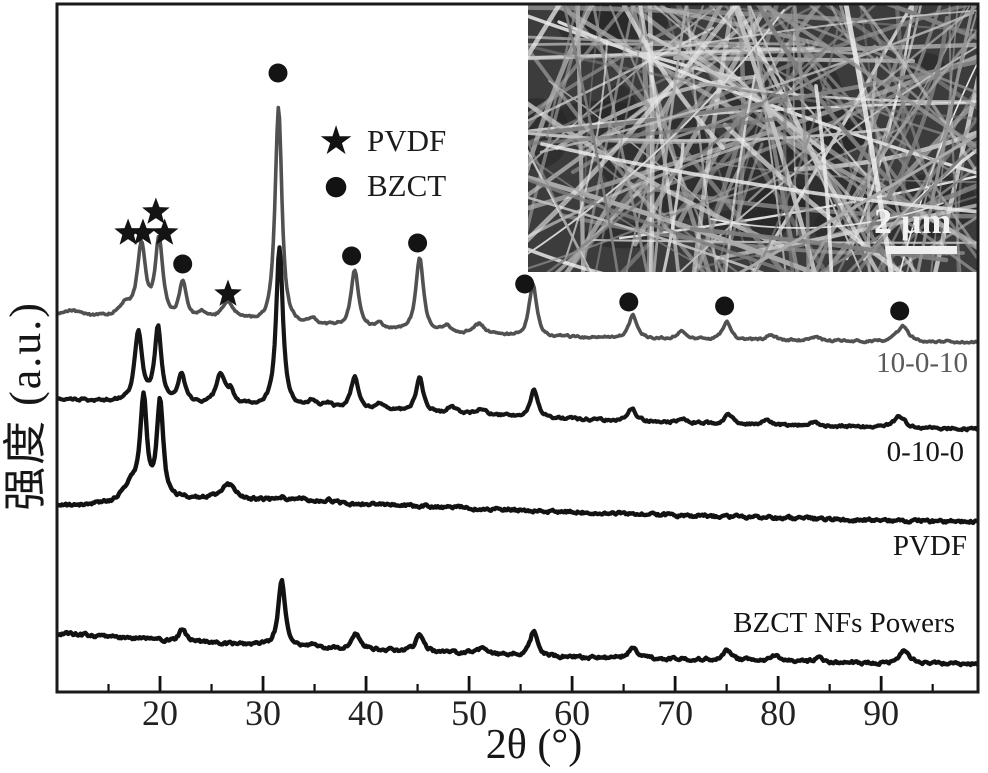 This screenshot has width=988, height=773. Describe the element at coordinates (366, 713) in the screenshot. I see `x-tick-label: 40` at that location.